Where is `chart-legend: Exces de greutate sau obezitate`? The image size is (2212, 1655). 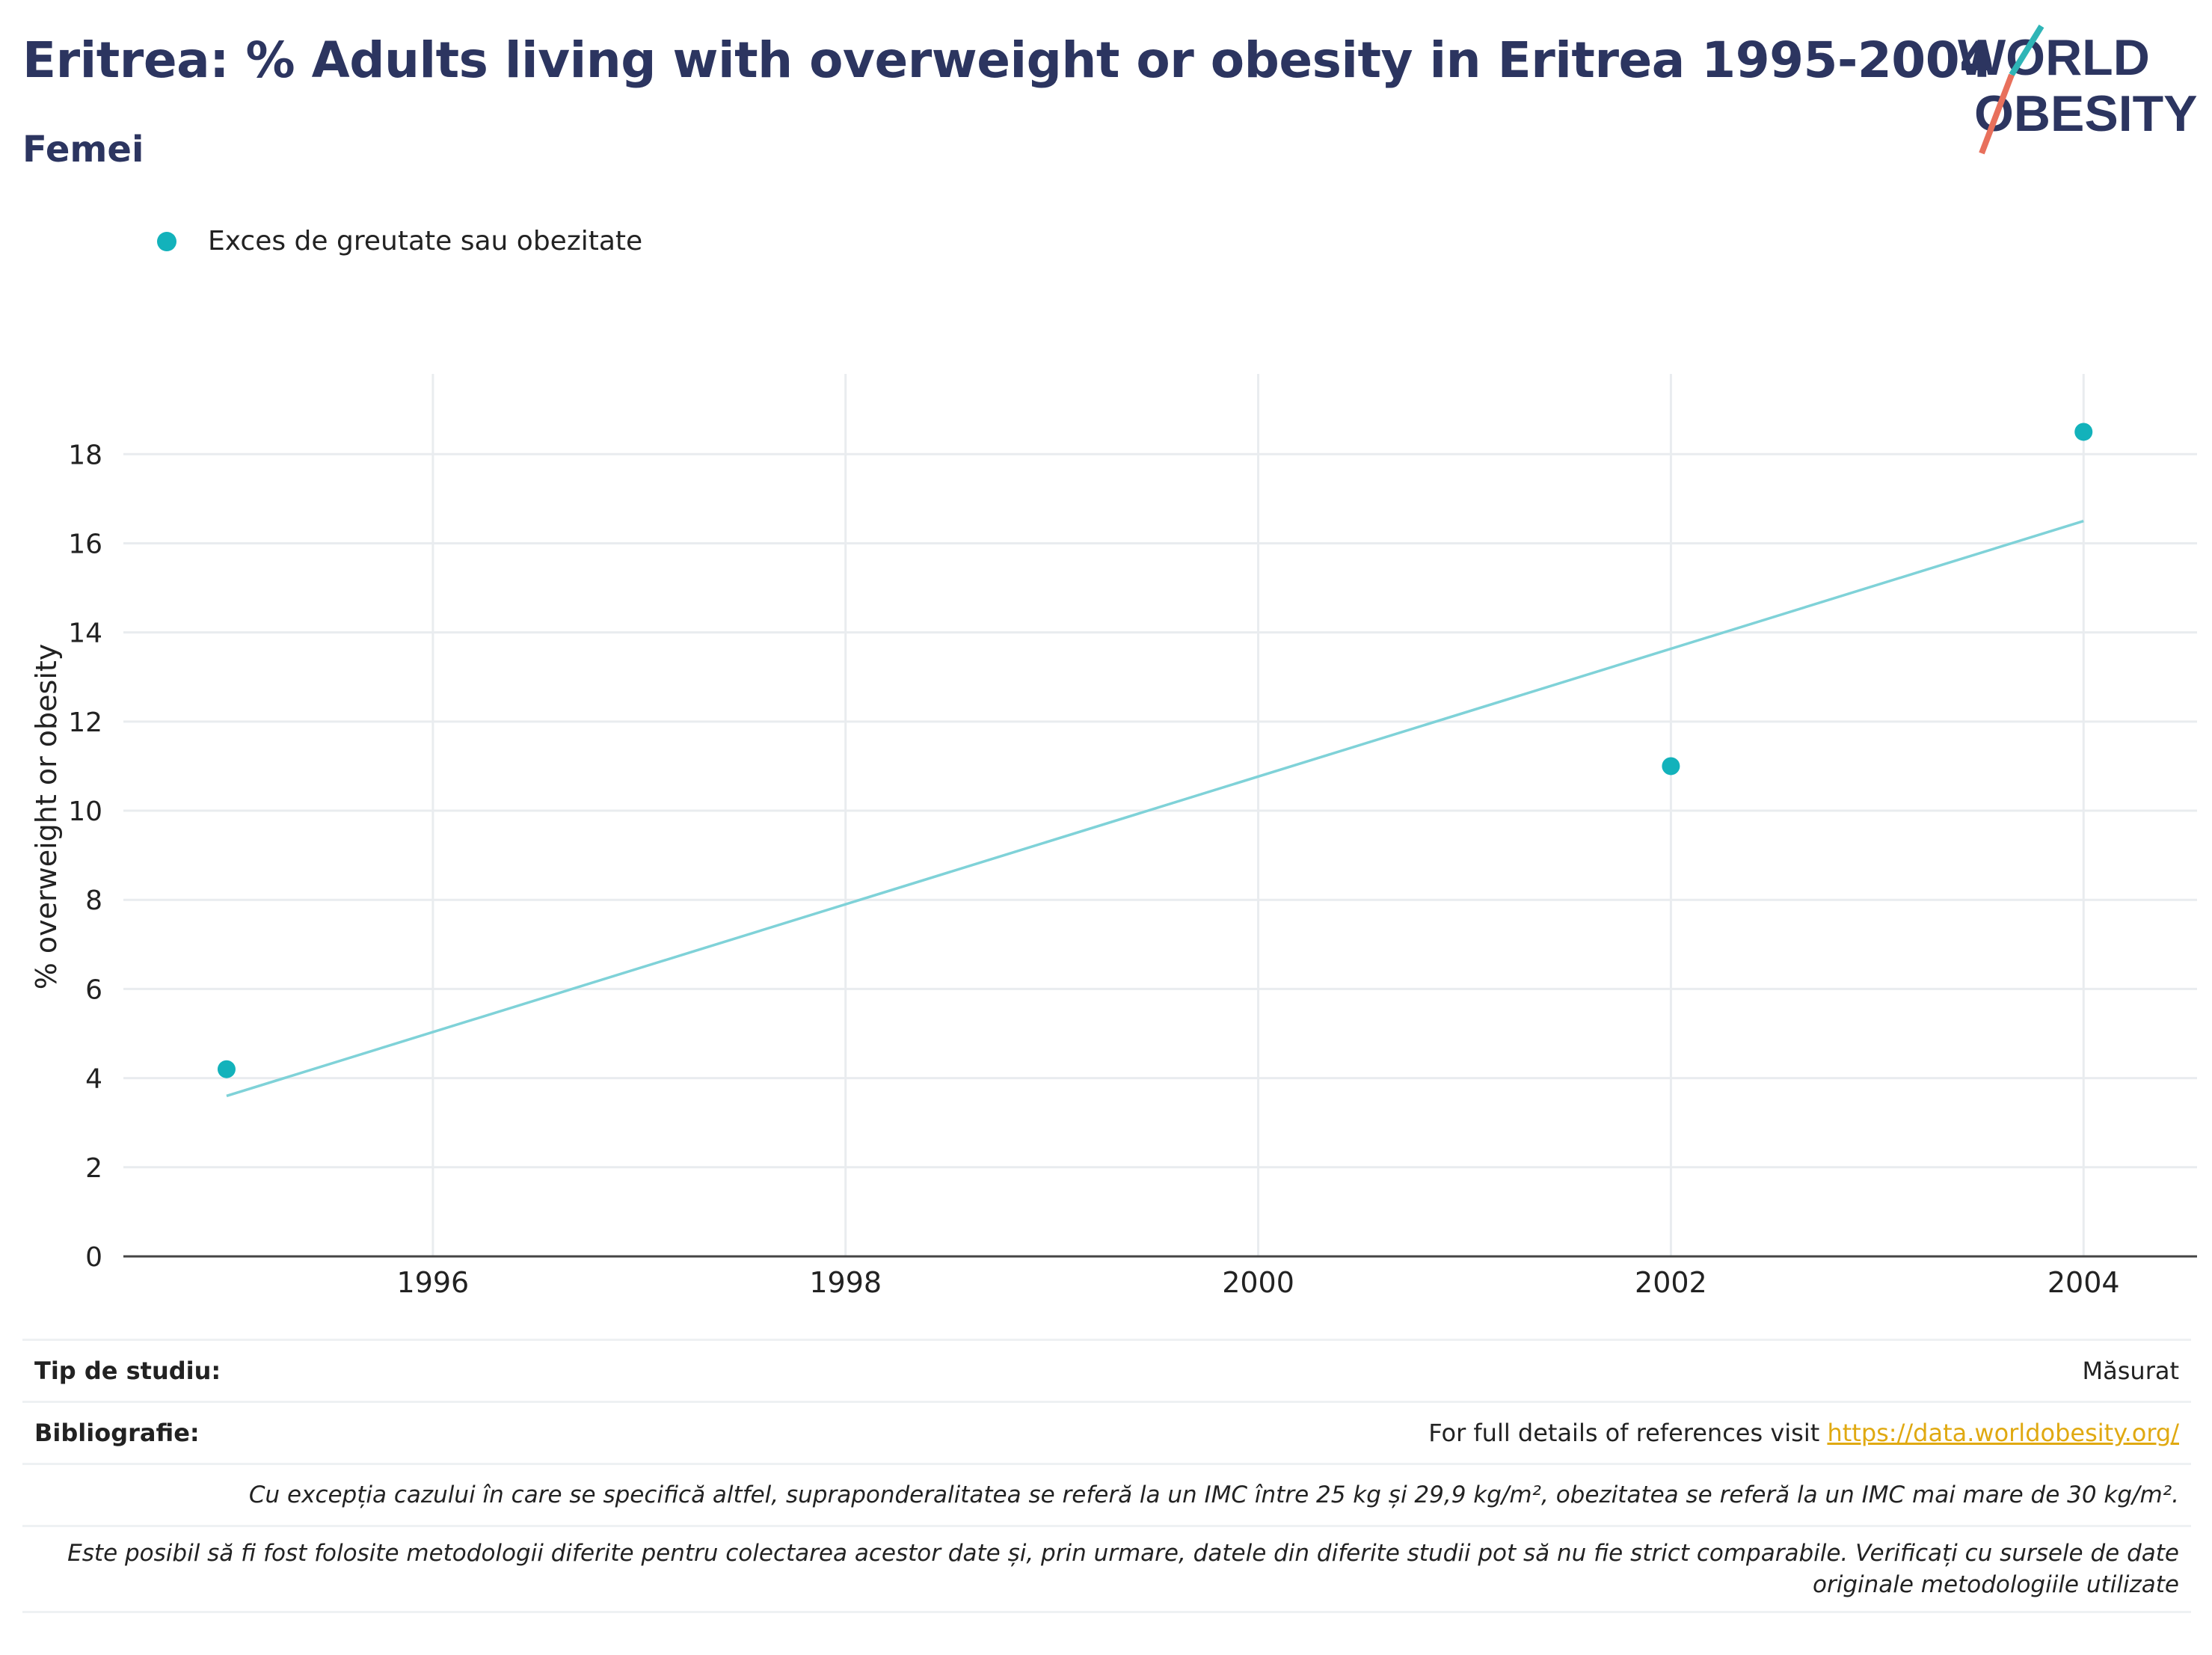 chart-legend: Exces de greutate sau obezitate is located at coordinates (399, 241).